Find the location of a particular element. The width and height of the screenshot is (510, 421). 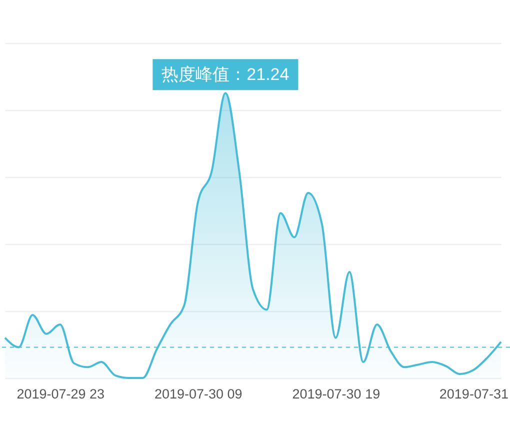

x-tick-label: 2019-07-30 09 is located at coordinates (198, 394).